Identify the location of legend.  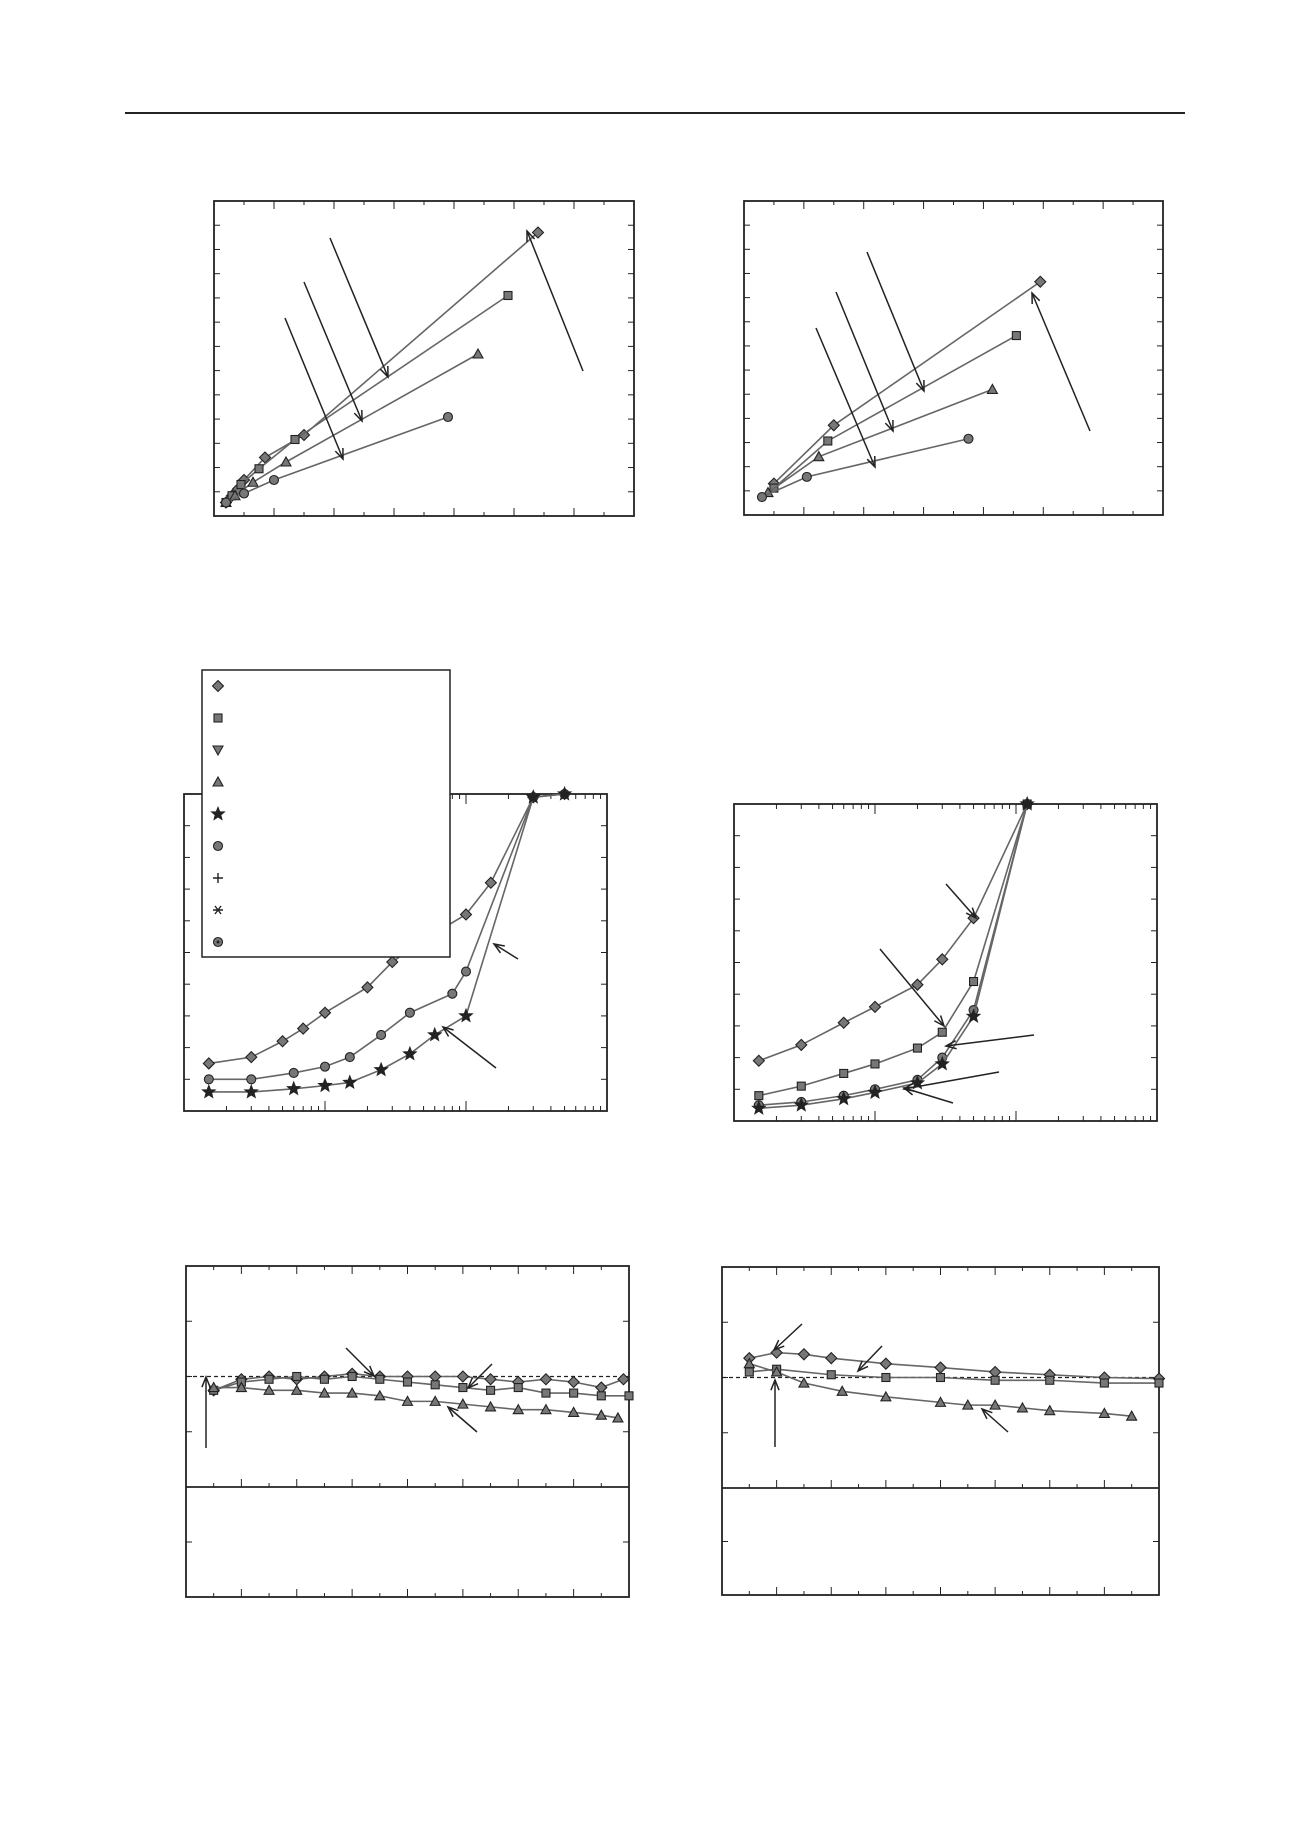
(326, 813).